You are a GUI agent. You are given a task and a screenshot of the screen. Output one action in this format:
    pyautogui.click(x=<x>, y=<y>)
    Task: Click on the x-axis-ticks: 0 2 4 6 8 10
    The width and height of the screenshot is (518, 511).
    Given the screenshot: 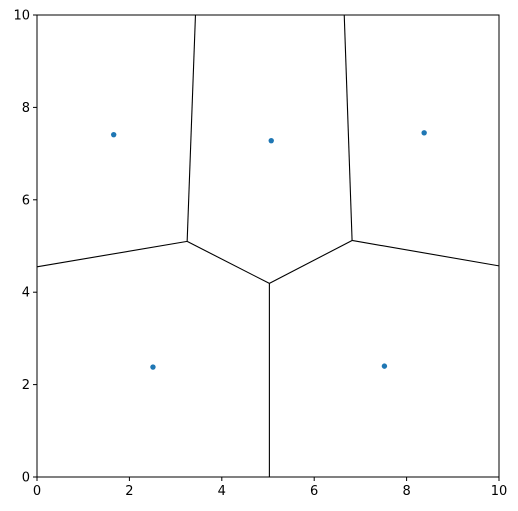 What is the action you would take?
    pyautogui.click(x=270, y=488)
    